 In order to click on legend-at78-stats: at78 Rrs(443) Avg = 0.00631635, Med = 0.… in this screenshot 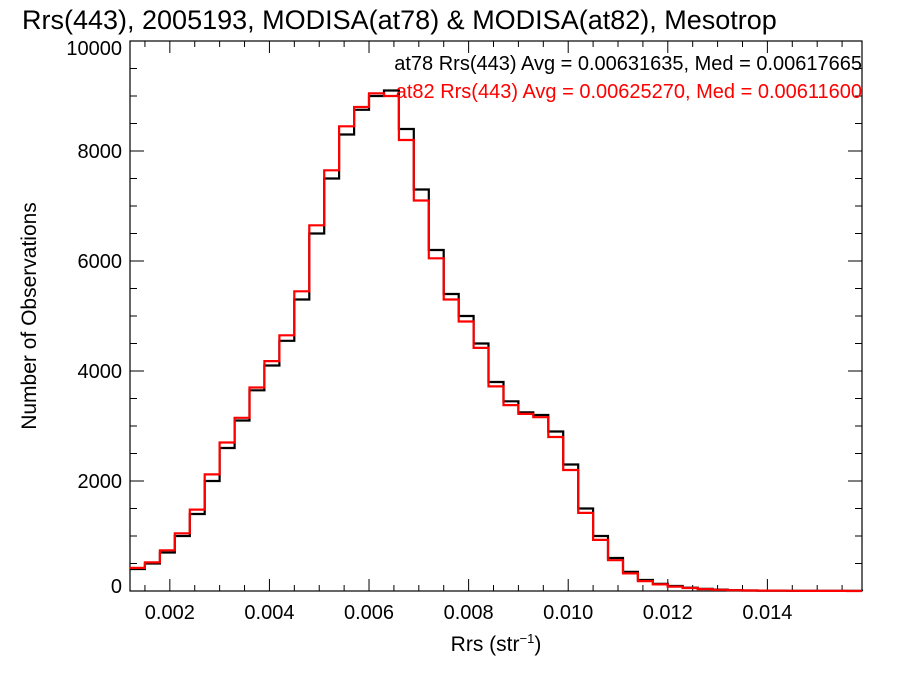, I will do `click(628, 64)`.